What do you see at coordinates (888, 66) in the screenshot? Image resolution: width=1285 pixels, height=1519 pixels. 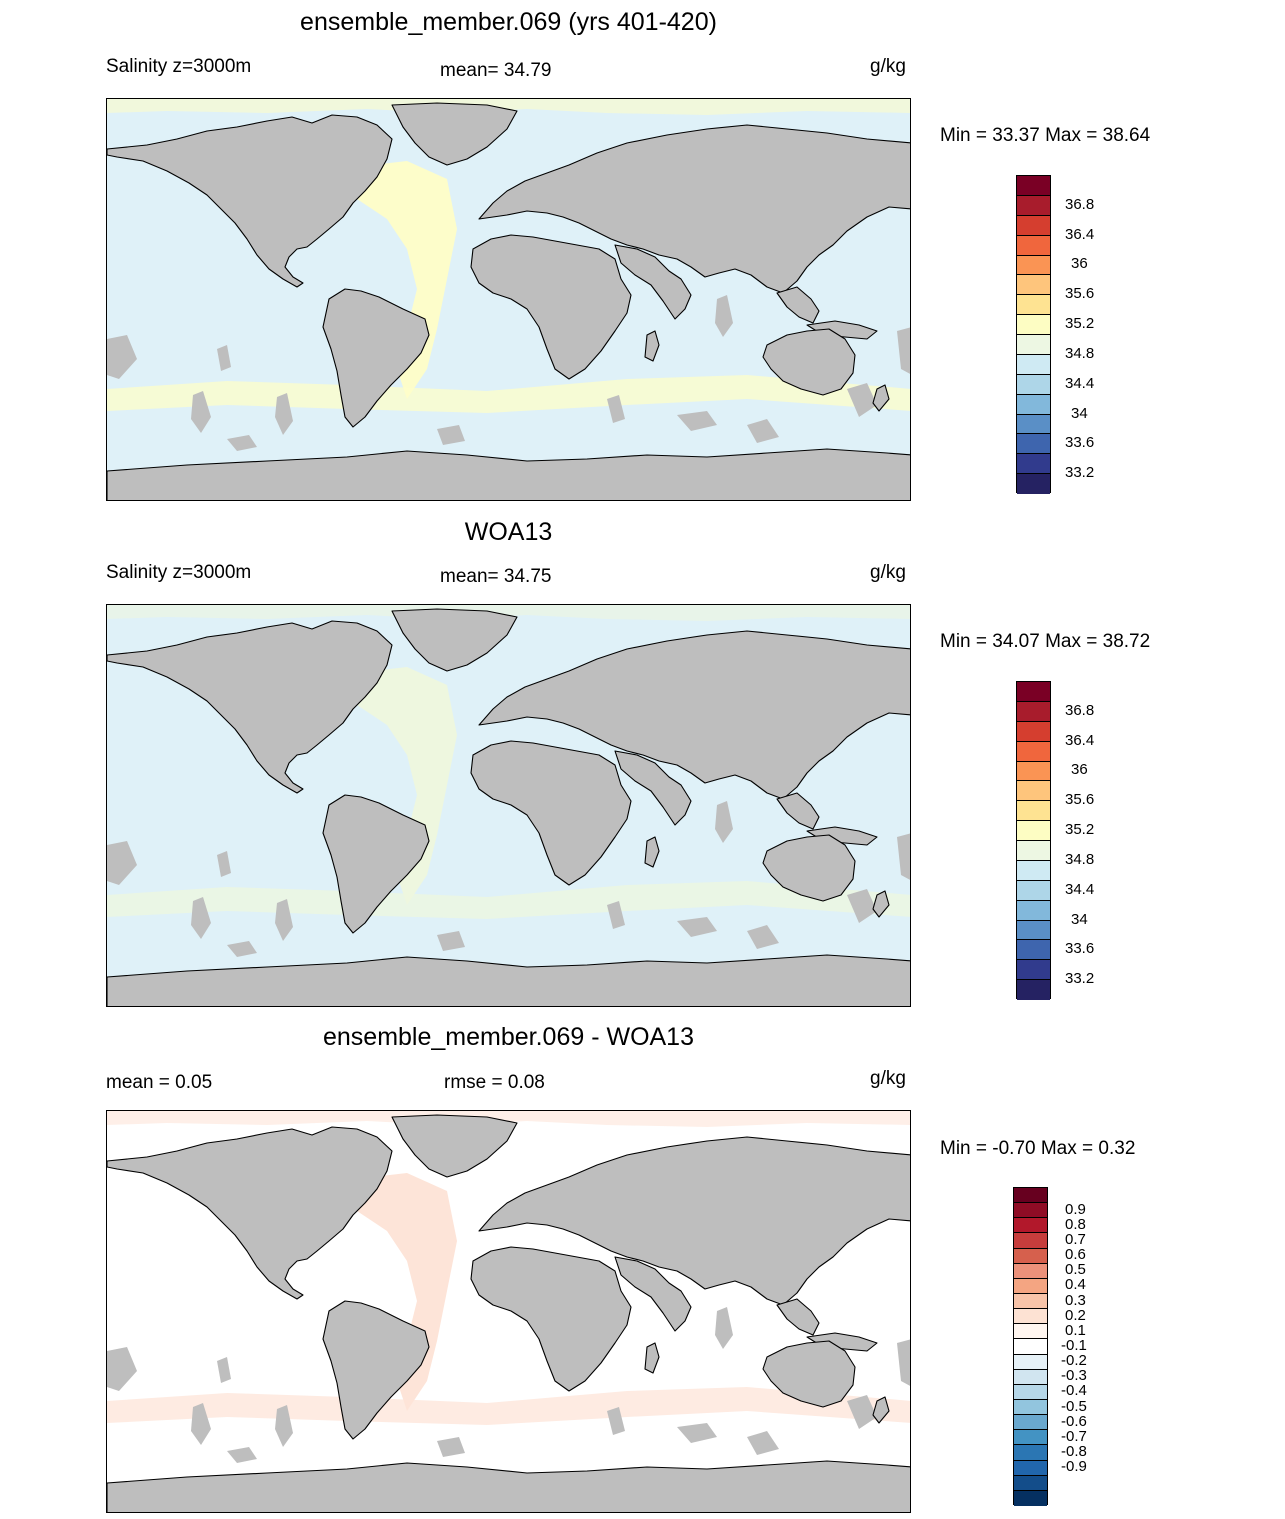 I see `panel1-units-label: g/kg` at bounding box center [888, 66].